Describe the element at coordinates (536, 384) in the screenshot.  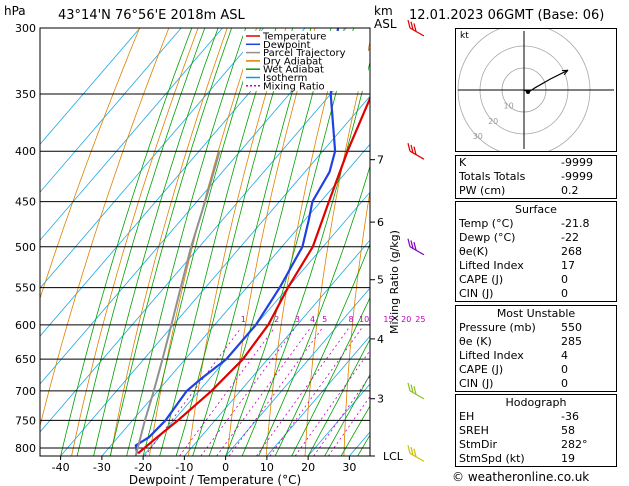
I see `most-unstable-row: CIN (J) 0` at that location.